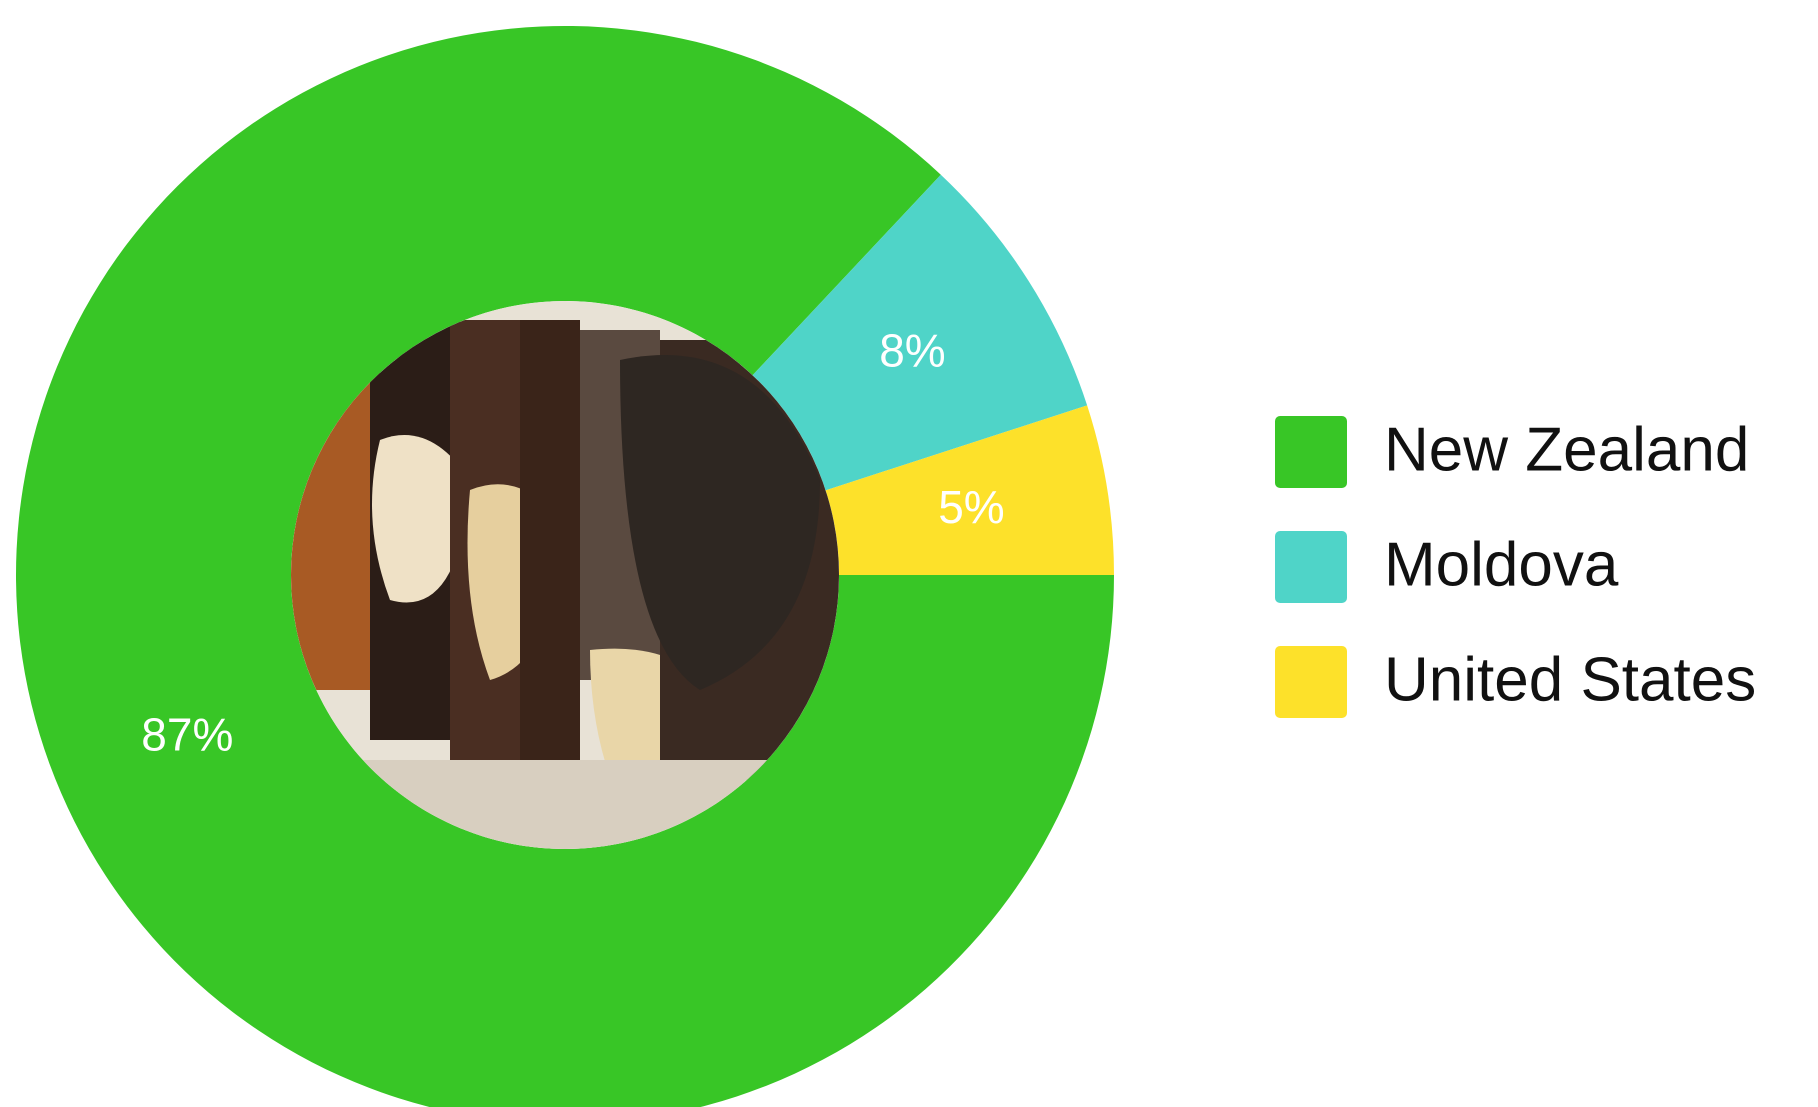 The width and height of the screenshot is (1818, 1107). I want to click on legend-label: United States, so click(1570, 679).